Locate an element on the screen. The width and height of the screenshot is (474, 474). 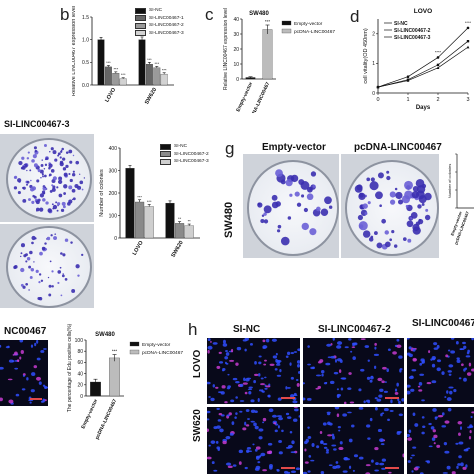
significance-mark: **** is located at coordinates (438, 51).